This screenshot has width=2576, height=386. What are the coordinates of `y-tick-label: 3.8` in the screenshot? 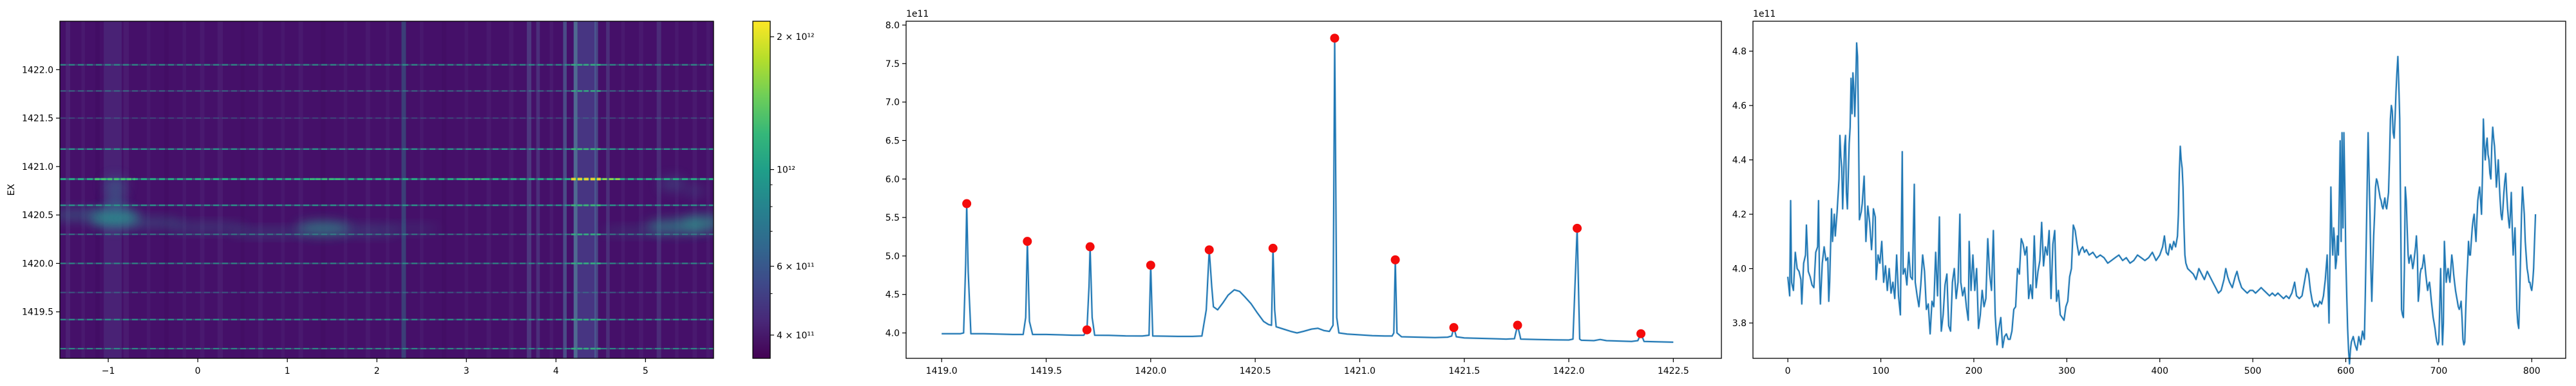 It's located at (1739, 323).